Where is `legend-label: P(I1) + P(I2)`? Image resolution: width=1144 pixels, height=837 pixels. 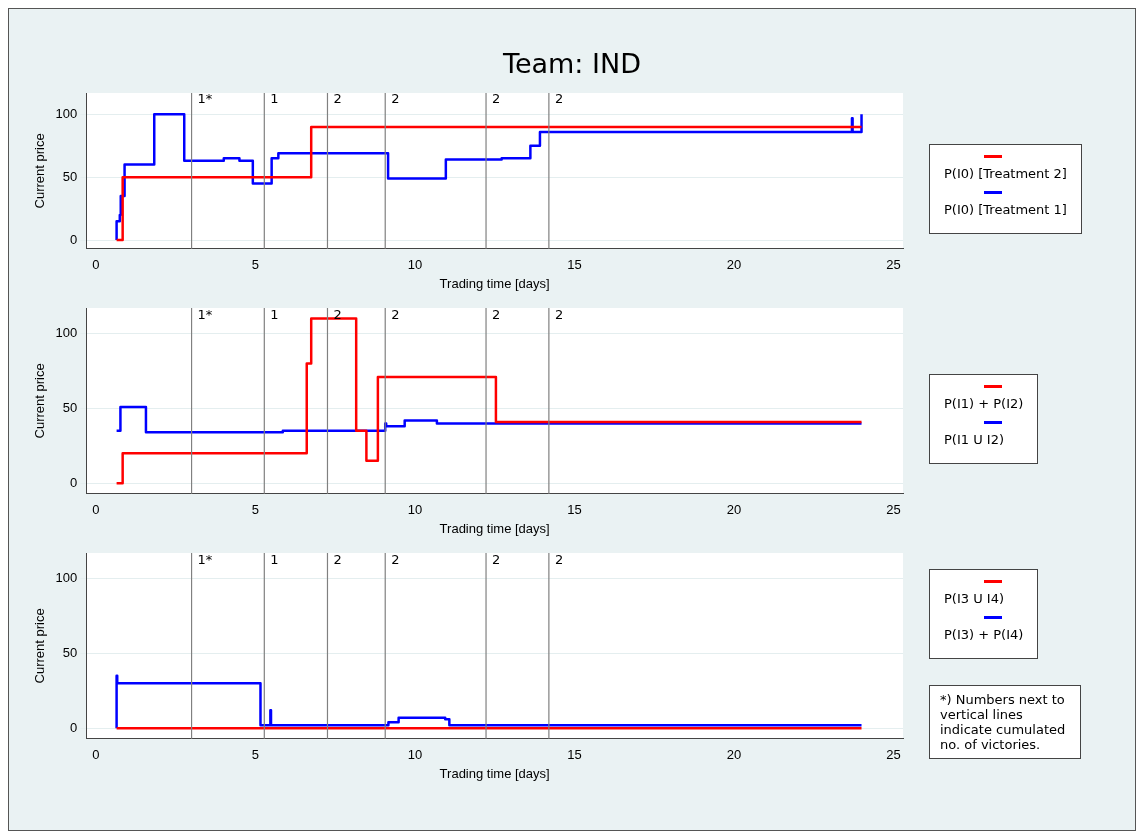
legend-label: P(I1) + P(I2) is located at coordinates (984, 403).